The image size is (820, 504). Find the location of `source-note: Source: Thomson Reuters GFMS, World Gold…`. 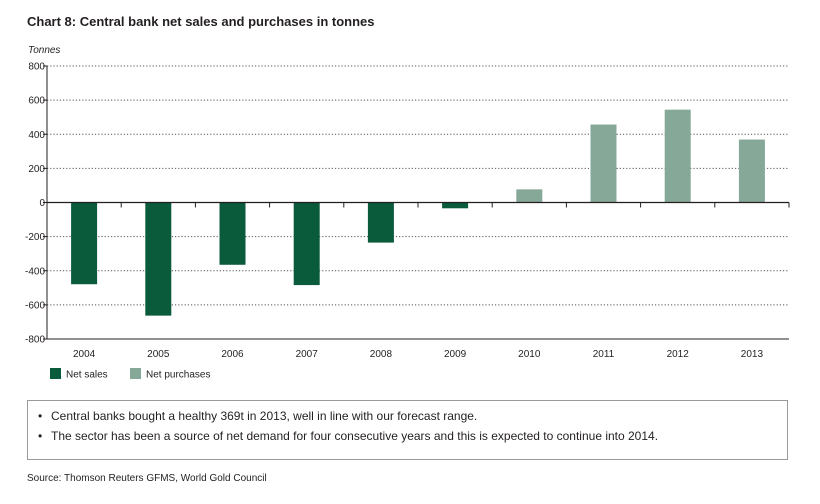

source-note: Source: Thomson Reuters GFMS, World Gold… is located at coordinates (147, 478).